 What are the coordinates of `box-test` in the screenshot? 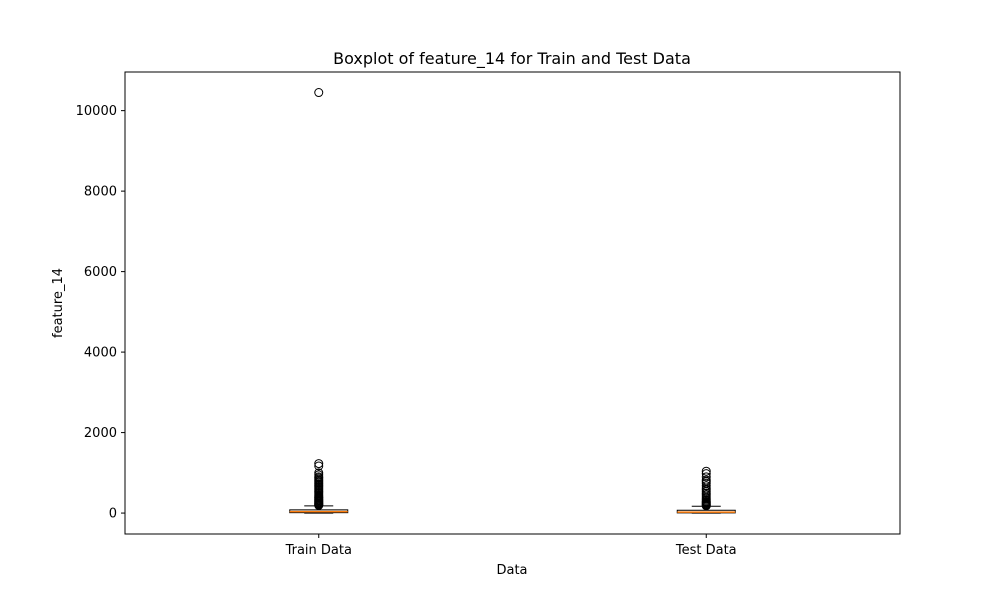 It's located at (706, 490).